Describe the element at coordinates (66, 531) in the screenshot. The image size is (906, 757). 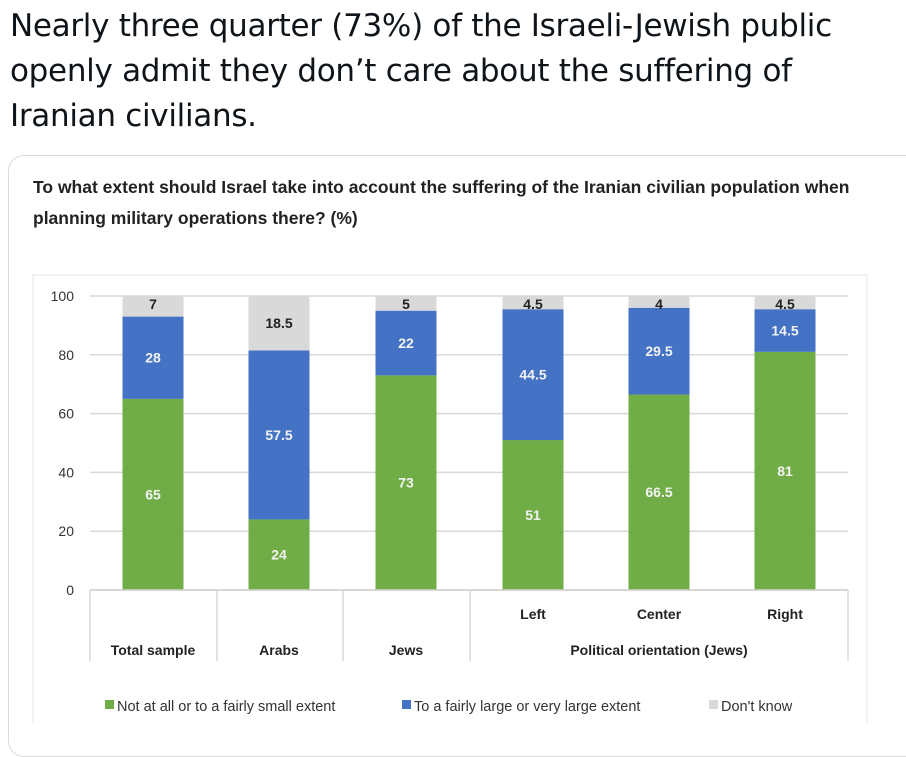
I see `y-tick-label: 20` at that location.